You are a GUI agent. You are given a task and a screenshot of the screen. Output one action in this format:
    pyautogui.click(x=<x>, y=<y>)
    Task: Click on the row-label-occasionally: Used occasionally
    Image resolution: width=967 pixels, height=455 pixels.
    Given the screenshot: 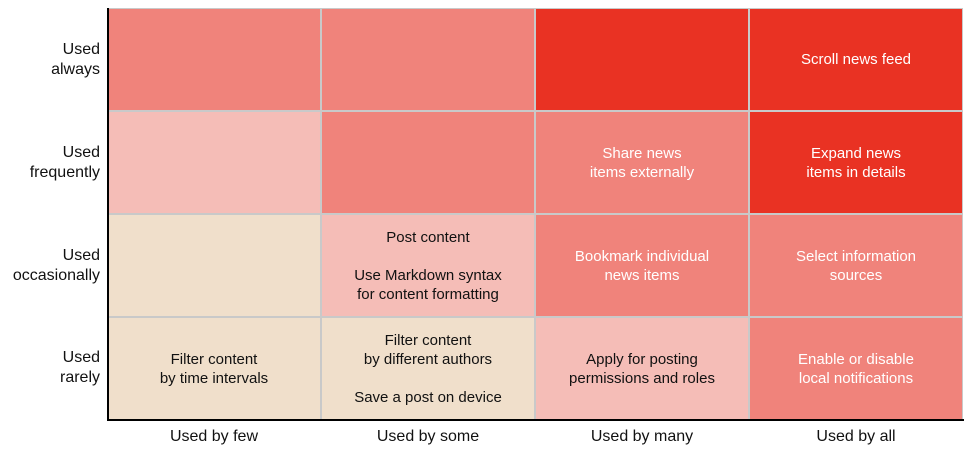 What is the action you would take?
    pyautogui.click(x=56, y=265)
    